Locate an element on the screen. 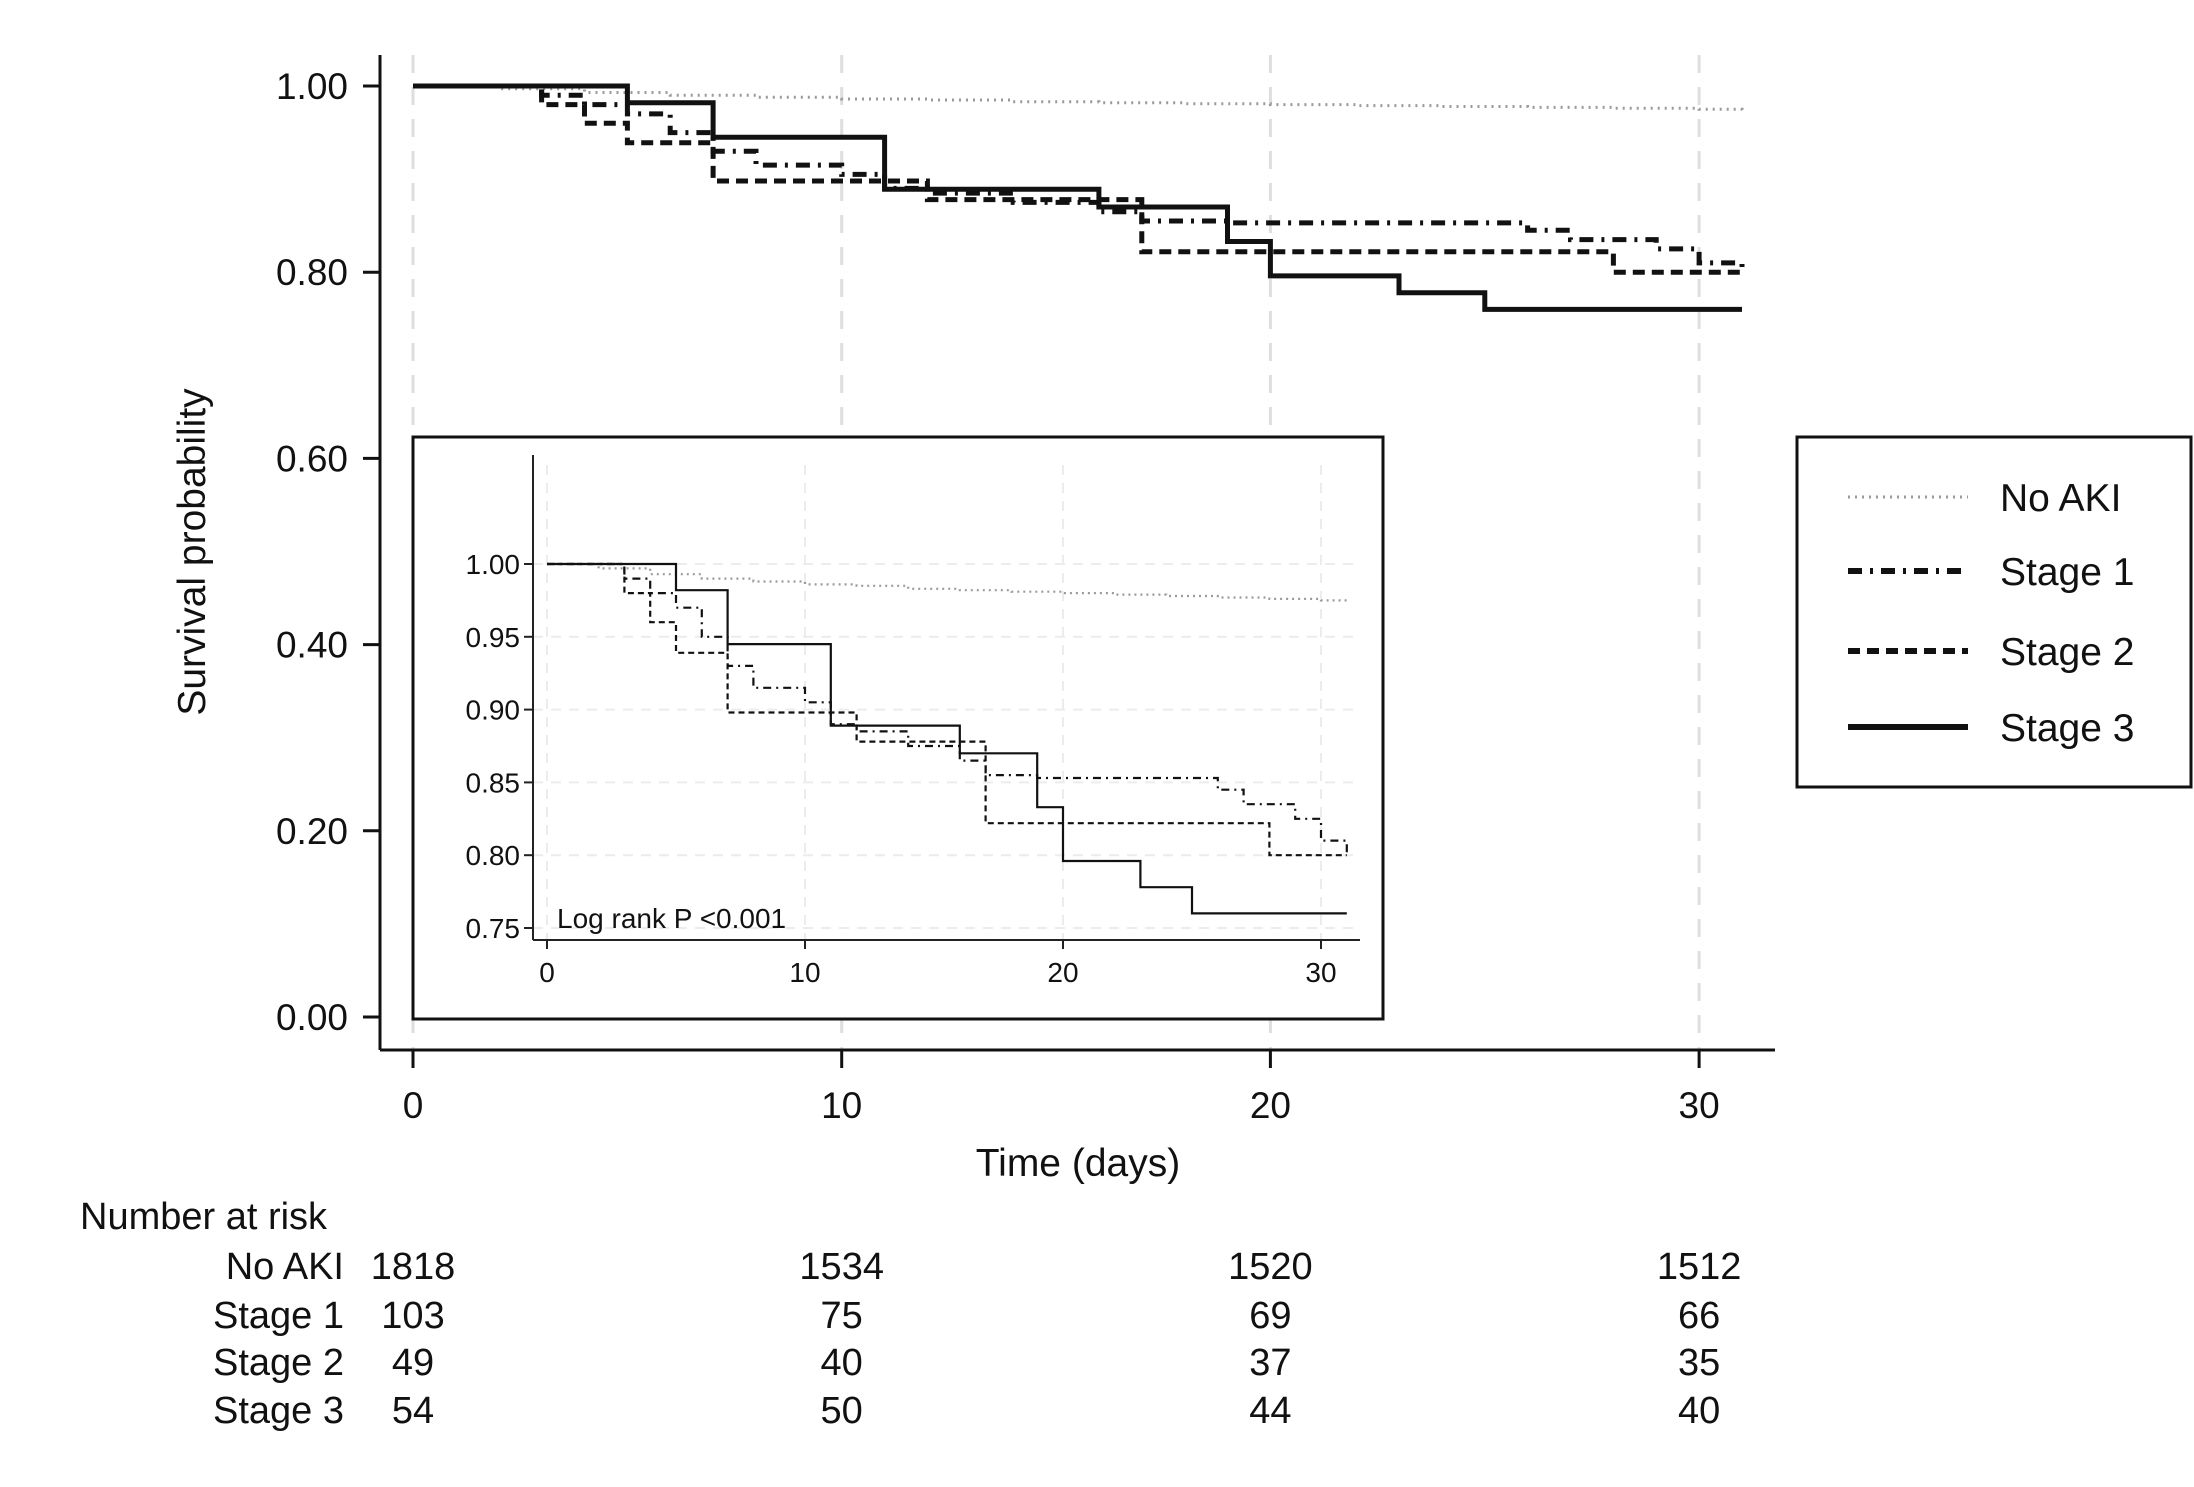 Image resolution: width=2194 pixels, height=1487 pixels. inset-y-tick-label: 0.90 is located at coordinates (493, 710).